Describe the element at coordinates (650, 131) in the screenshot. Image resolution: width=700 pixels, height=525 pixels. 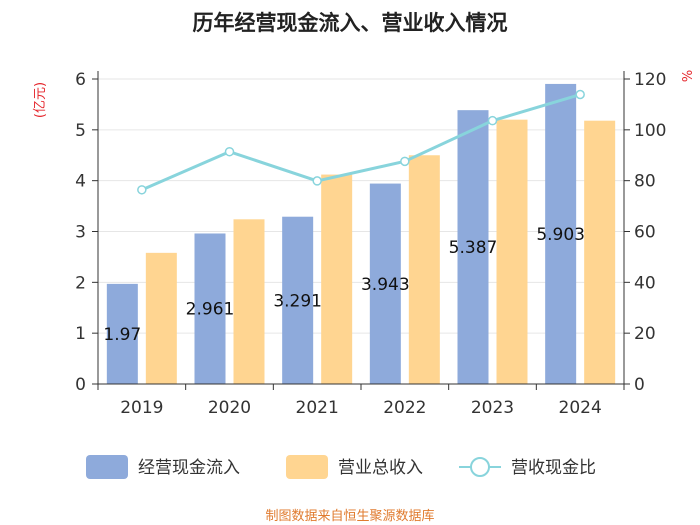
I see `y-tick-label-right: 100` at that location.